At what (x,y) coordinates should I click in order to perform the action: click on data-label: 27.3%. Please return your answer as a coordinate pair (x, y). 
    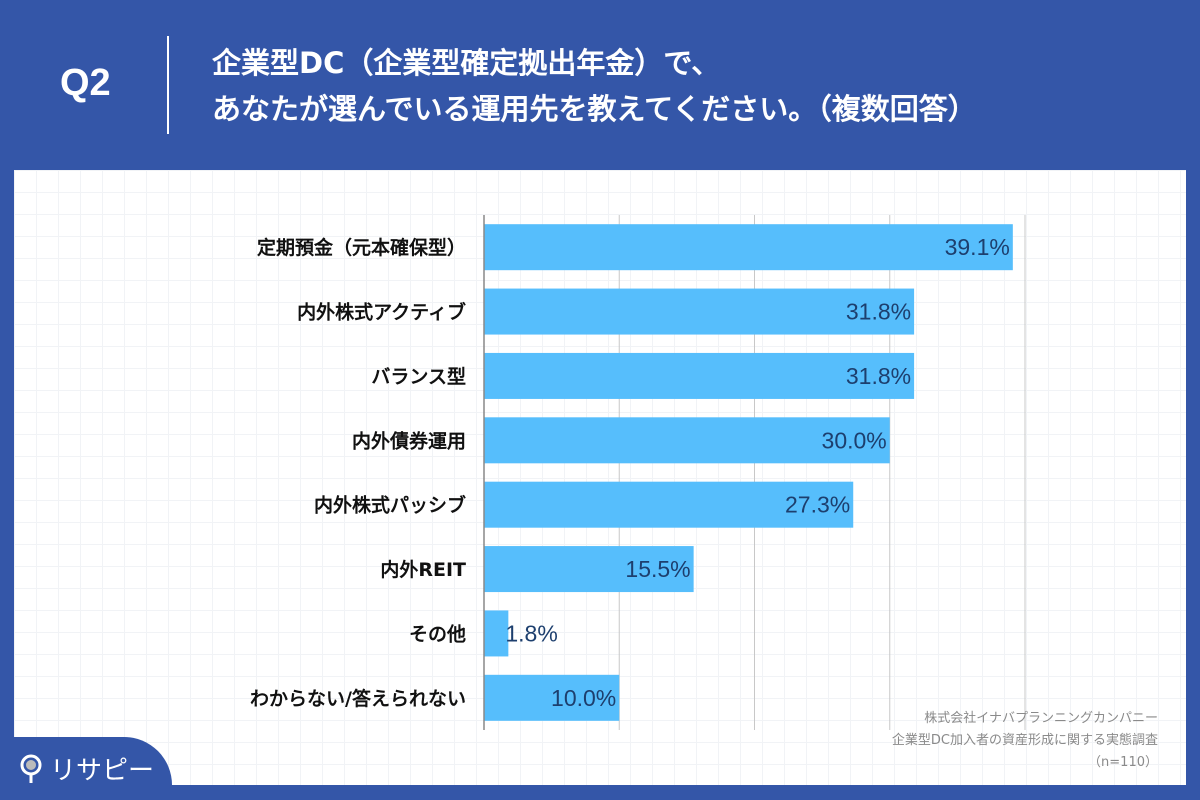
    Looking at the image, I should click on (817, 505).